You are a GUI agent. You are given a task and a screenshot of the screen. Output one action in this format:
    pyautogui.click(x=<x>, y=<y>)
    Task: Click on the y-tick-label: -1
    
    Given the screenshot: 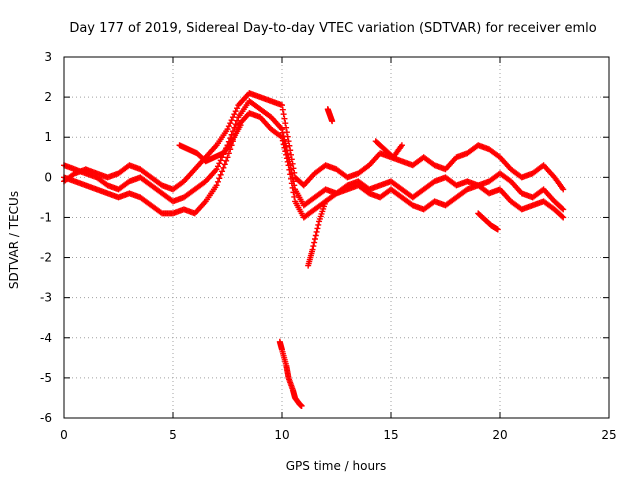 What is the action you would take?
    pyautogui.click(x=46, y=217)
    